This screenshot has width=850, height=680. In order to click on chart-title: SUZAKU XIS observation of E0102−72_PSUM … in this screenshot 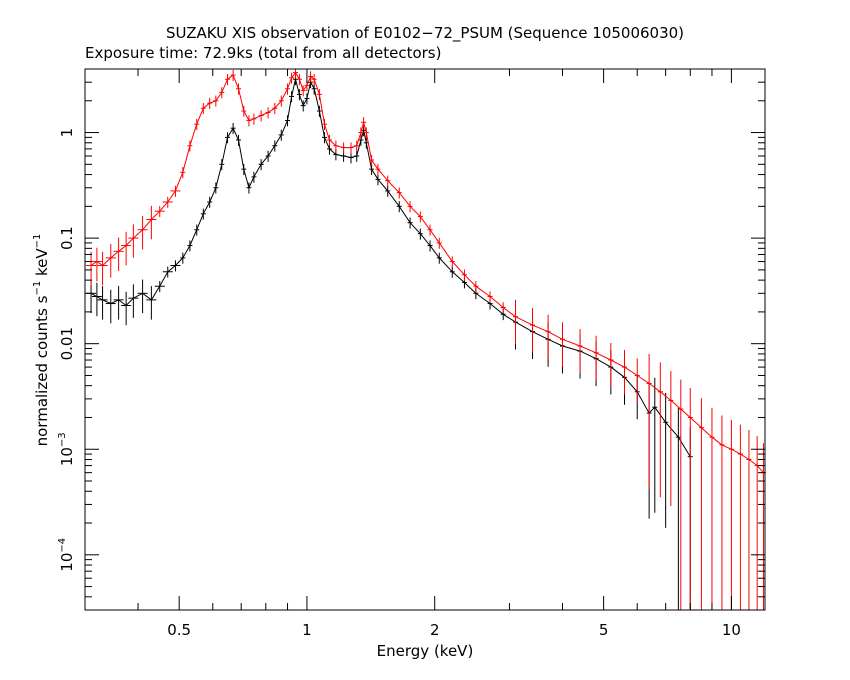, I will do `click(425, 33)`.